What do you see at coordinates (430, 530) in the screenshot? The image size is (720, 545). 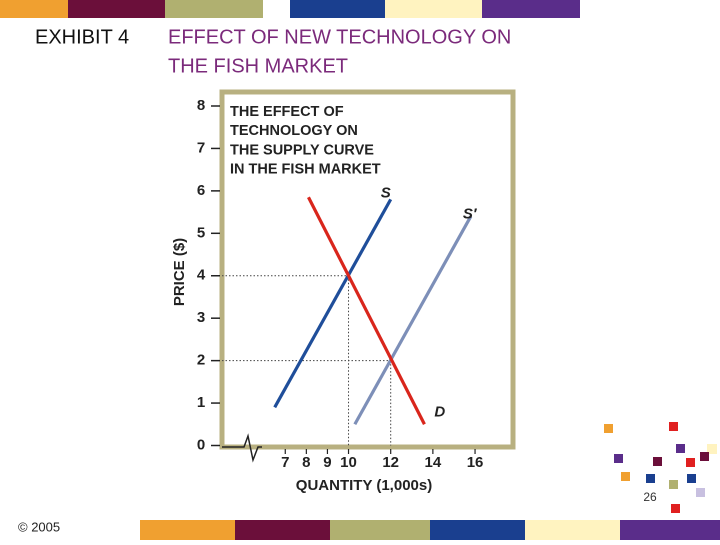 I see `bottom-bar` at bounding box center [430, 530].